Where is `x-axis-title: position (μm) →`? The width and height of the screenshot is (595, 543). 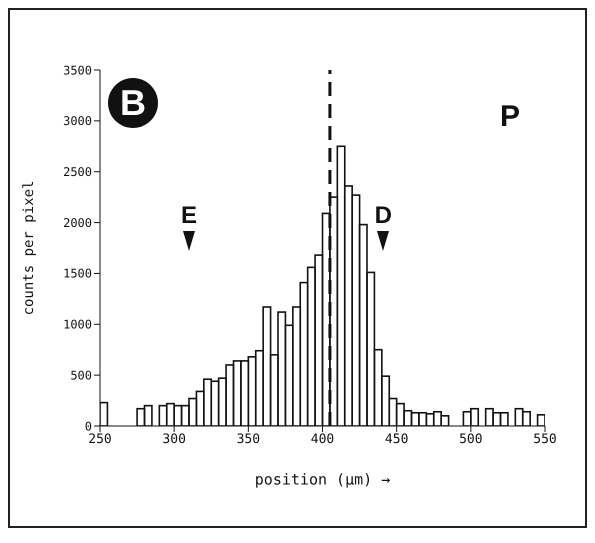
x-axis-title: position (μm) → is located at coordinates (322, 479).